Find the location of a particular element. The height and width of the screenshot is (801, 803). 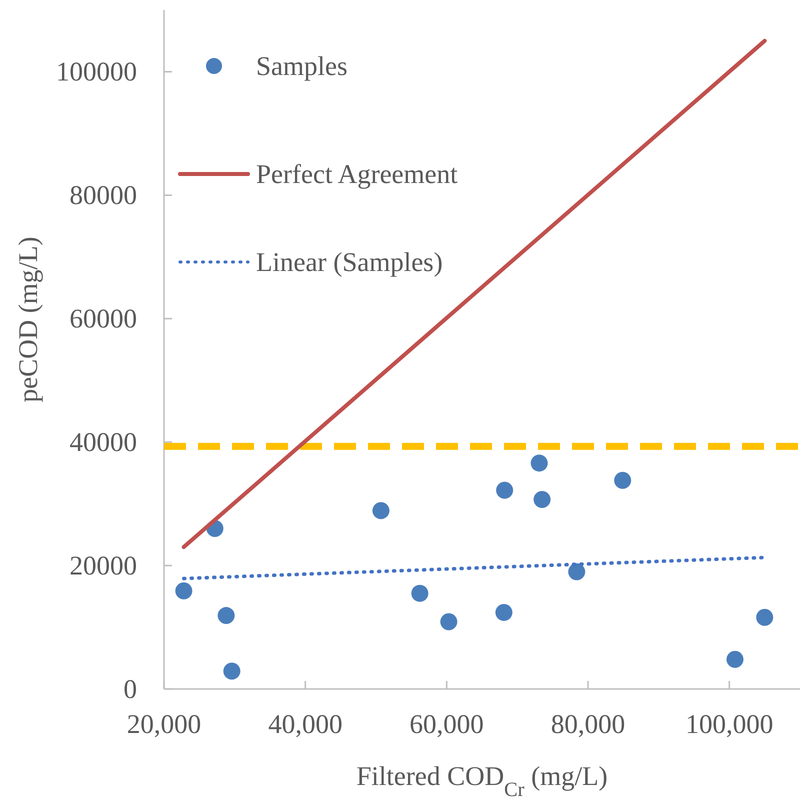

x-tick-label: 20,000 is located at coordinates (164, 724).